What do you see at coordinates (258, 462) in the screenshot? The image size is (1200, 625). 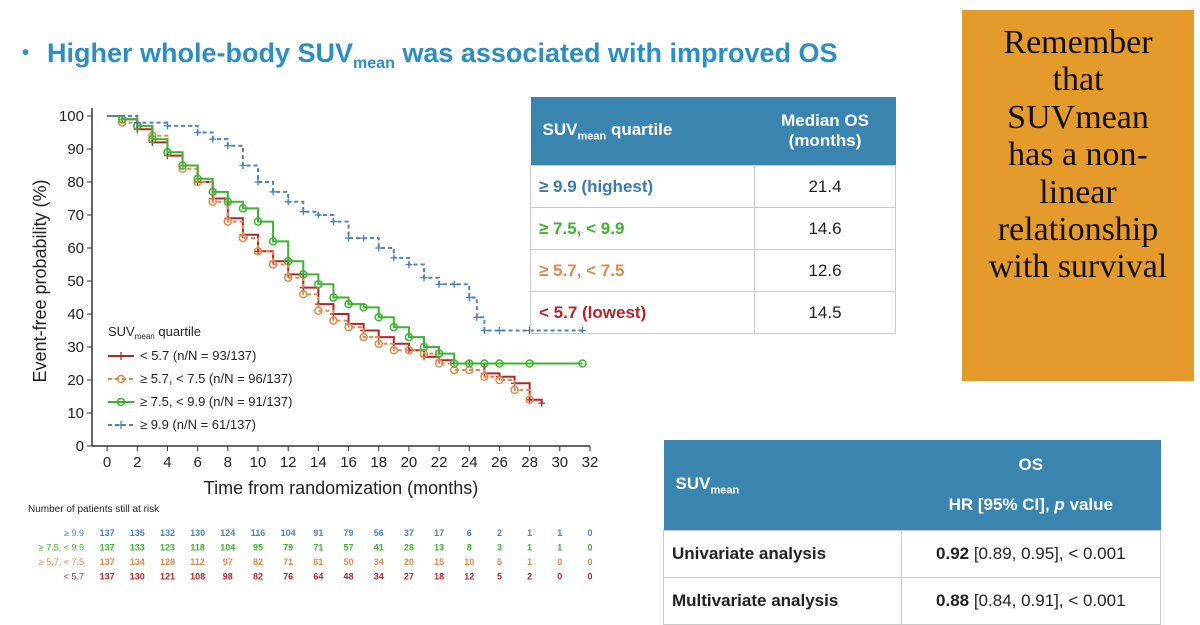 I see `x-tick-label: 10` at bounding box center [258, 462].